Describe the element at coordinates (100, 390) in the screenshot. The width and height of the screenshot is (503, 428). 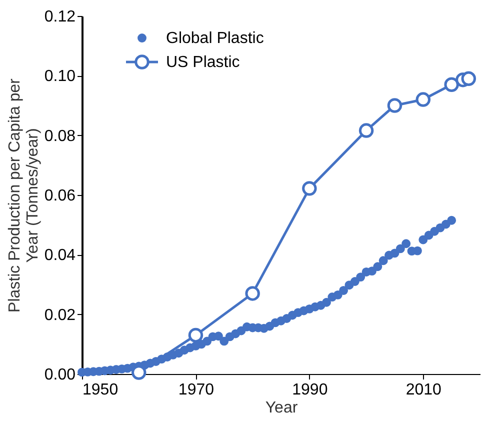
I see `x-tick-label: 1950` at that location.